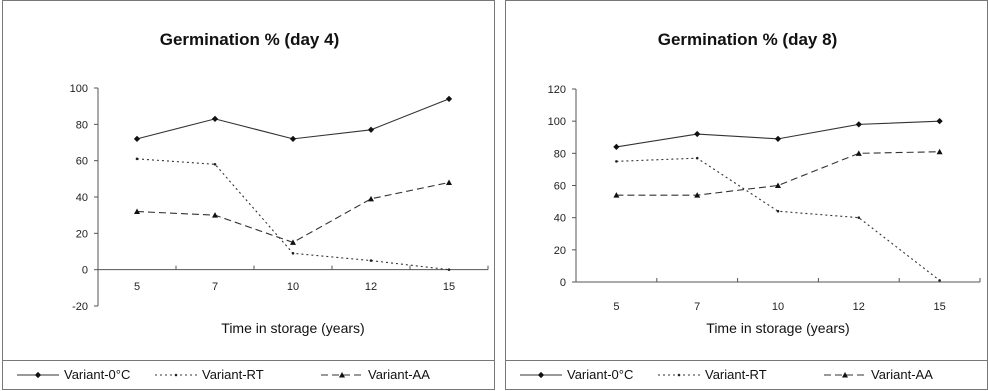 Image resolution: width=988 pixels, height=391 pixels. I want to click on y-tick-label: -20, so click(80, 307).